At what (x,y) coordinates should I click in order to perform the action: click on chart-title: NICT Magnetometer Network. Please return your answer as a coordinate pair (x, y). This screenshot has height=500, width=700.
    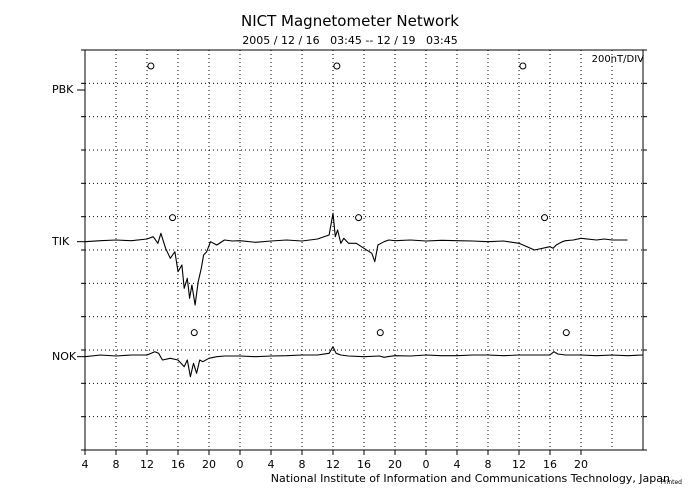
    Looking at the image, I should click on (349, 21).